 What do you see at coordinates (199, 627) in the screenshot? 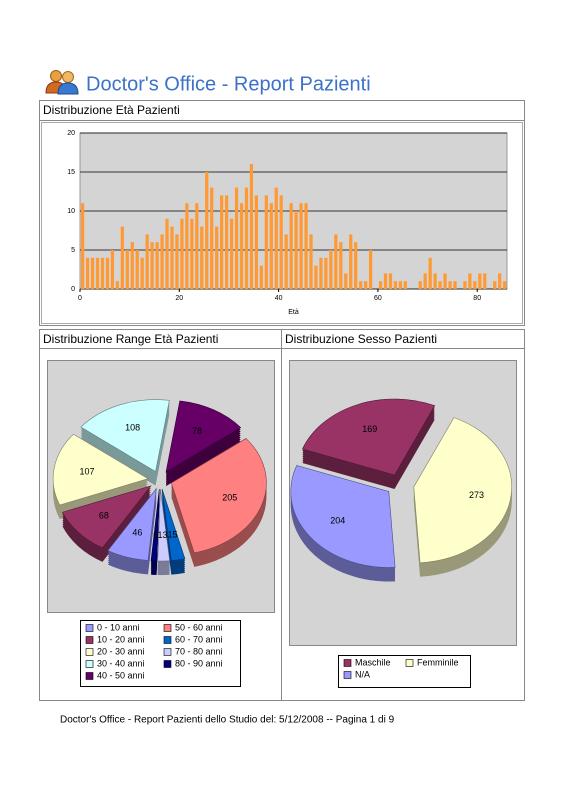
I see `legend-label: 50 - 60 anni` at bounding box center [199, 627].